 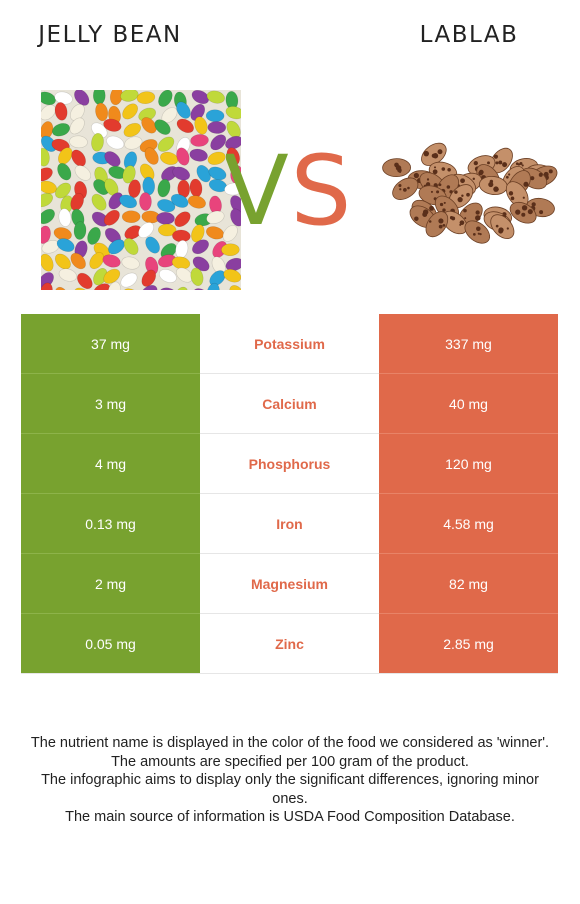 What do you see at coordinates (468, 583) in the screenshot?
I see `right-value: 82 mg` at bounding box center [468, 583].